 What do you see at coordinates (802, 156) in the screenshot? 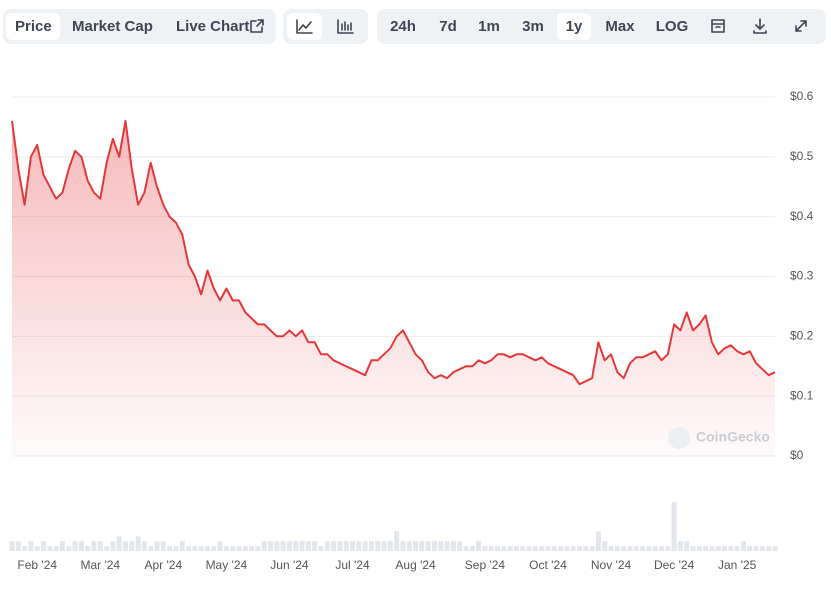
I see `y-tick-label: $0.5` at bounding box center [802, 156].